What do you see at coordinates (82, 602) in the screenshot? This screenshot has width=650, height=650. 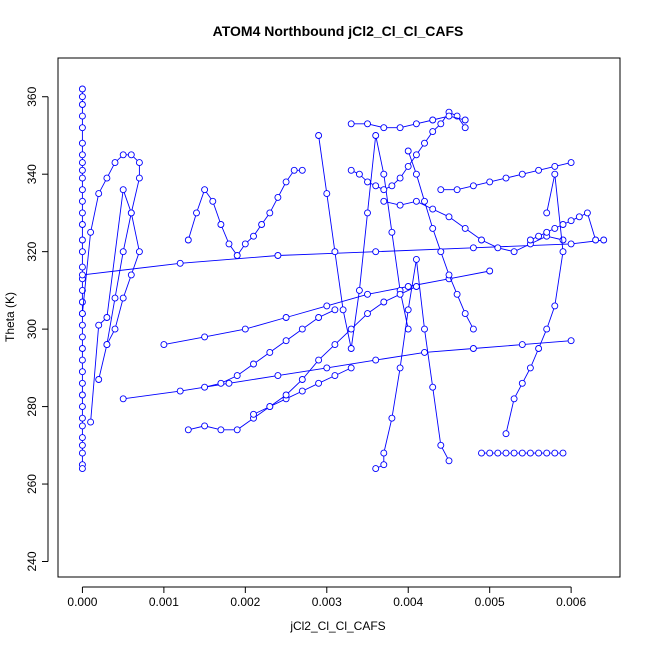 I see `x-tick-label: 0.000` at bounding box center [82, 602].